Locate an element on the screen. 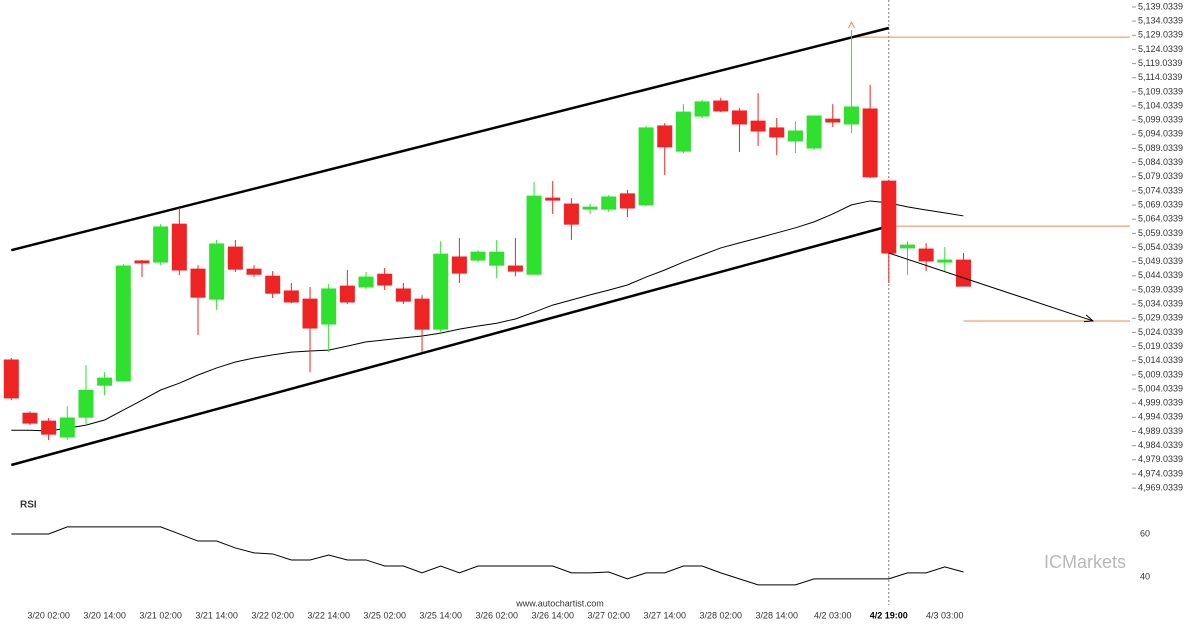  x-tick-label: 4/2 19:00 is located at coordinates (889, 615).